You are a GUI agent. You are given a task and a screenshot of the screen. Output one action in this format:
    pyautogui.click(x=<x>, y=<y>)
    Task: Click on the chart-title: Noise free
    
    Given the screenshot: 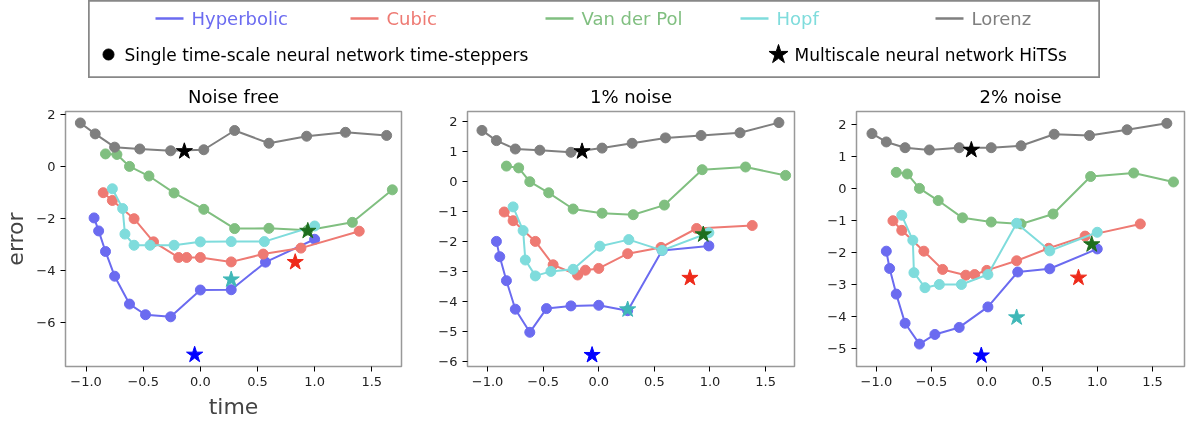 What is the action you would take?
    pyautogui.click(x=233, y=96)
    